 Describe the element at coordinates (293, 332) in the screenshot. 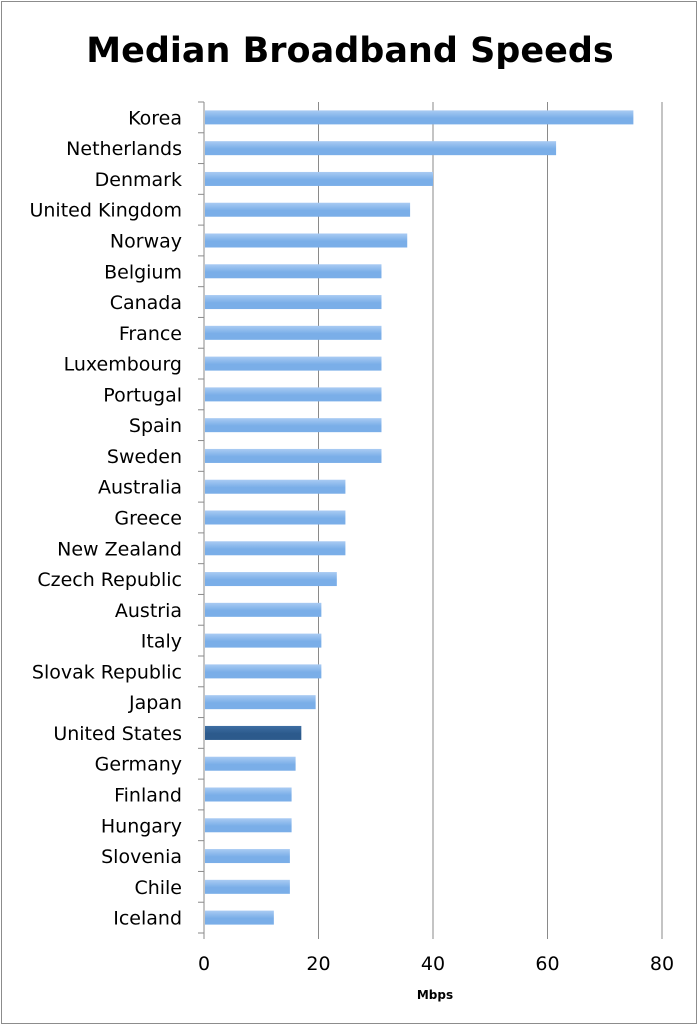

I see `bar-france` at that location.